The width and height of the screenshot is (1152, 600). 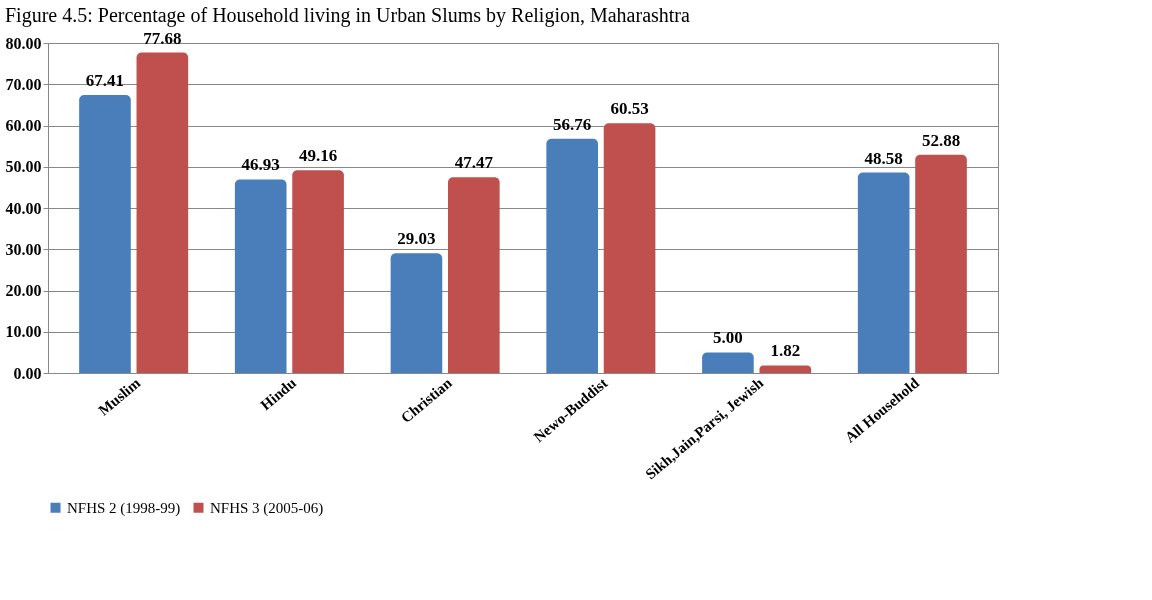 I want to click on chart-title: Figure 4.5: Percentage of Household living in Urban Slums by Religion, Maharashtra, so click(x=348, y=15).